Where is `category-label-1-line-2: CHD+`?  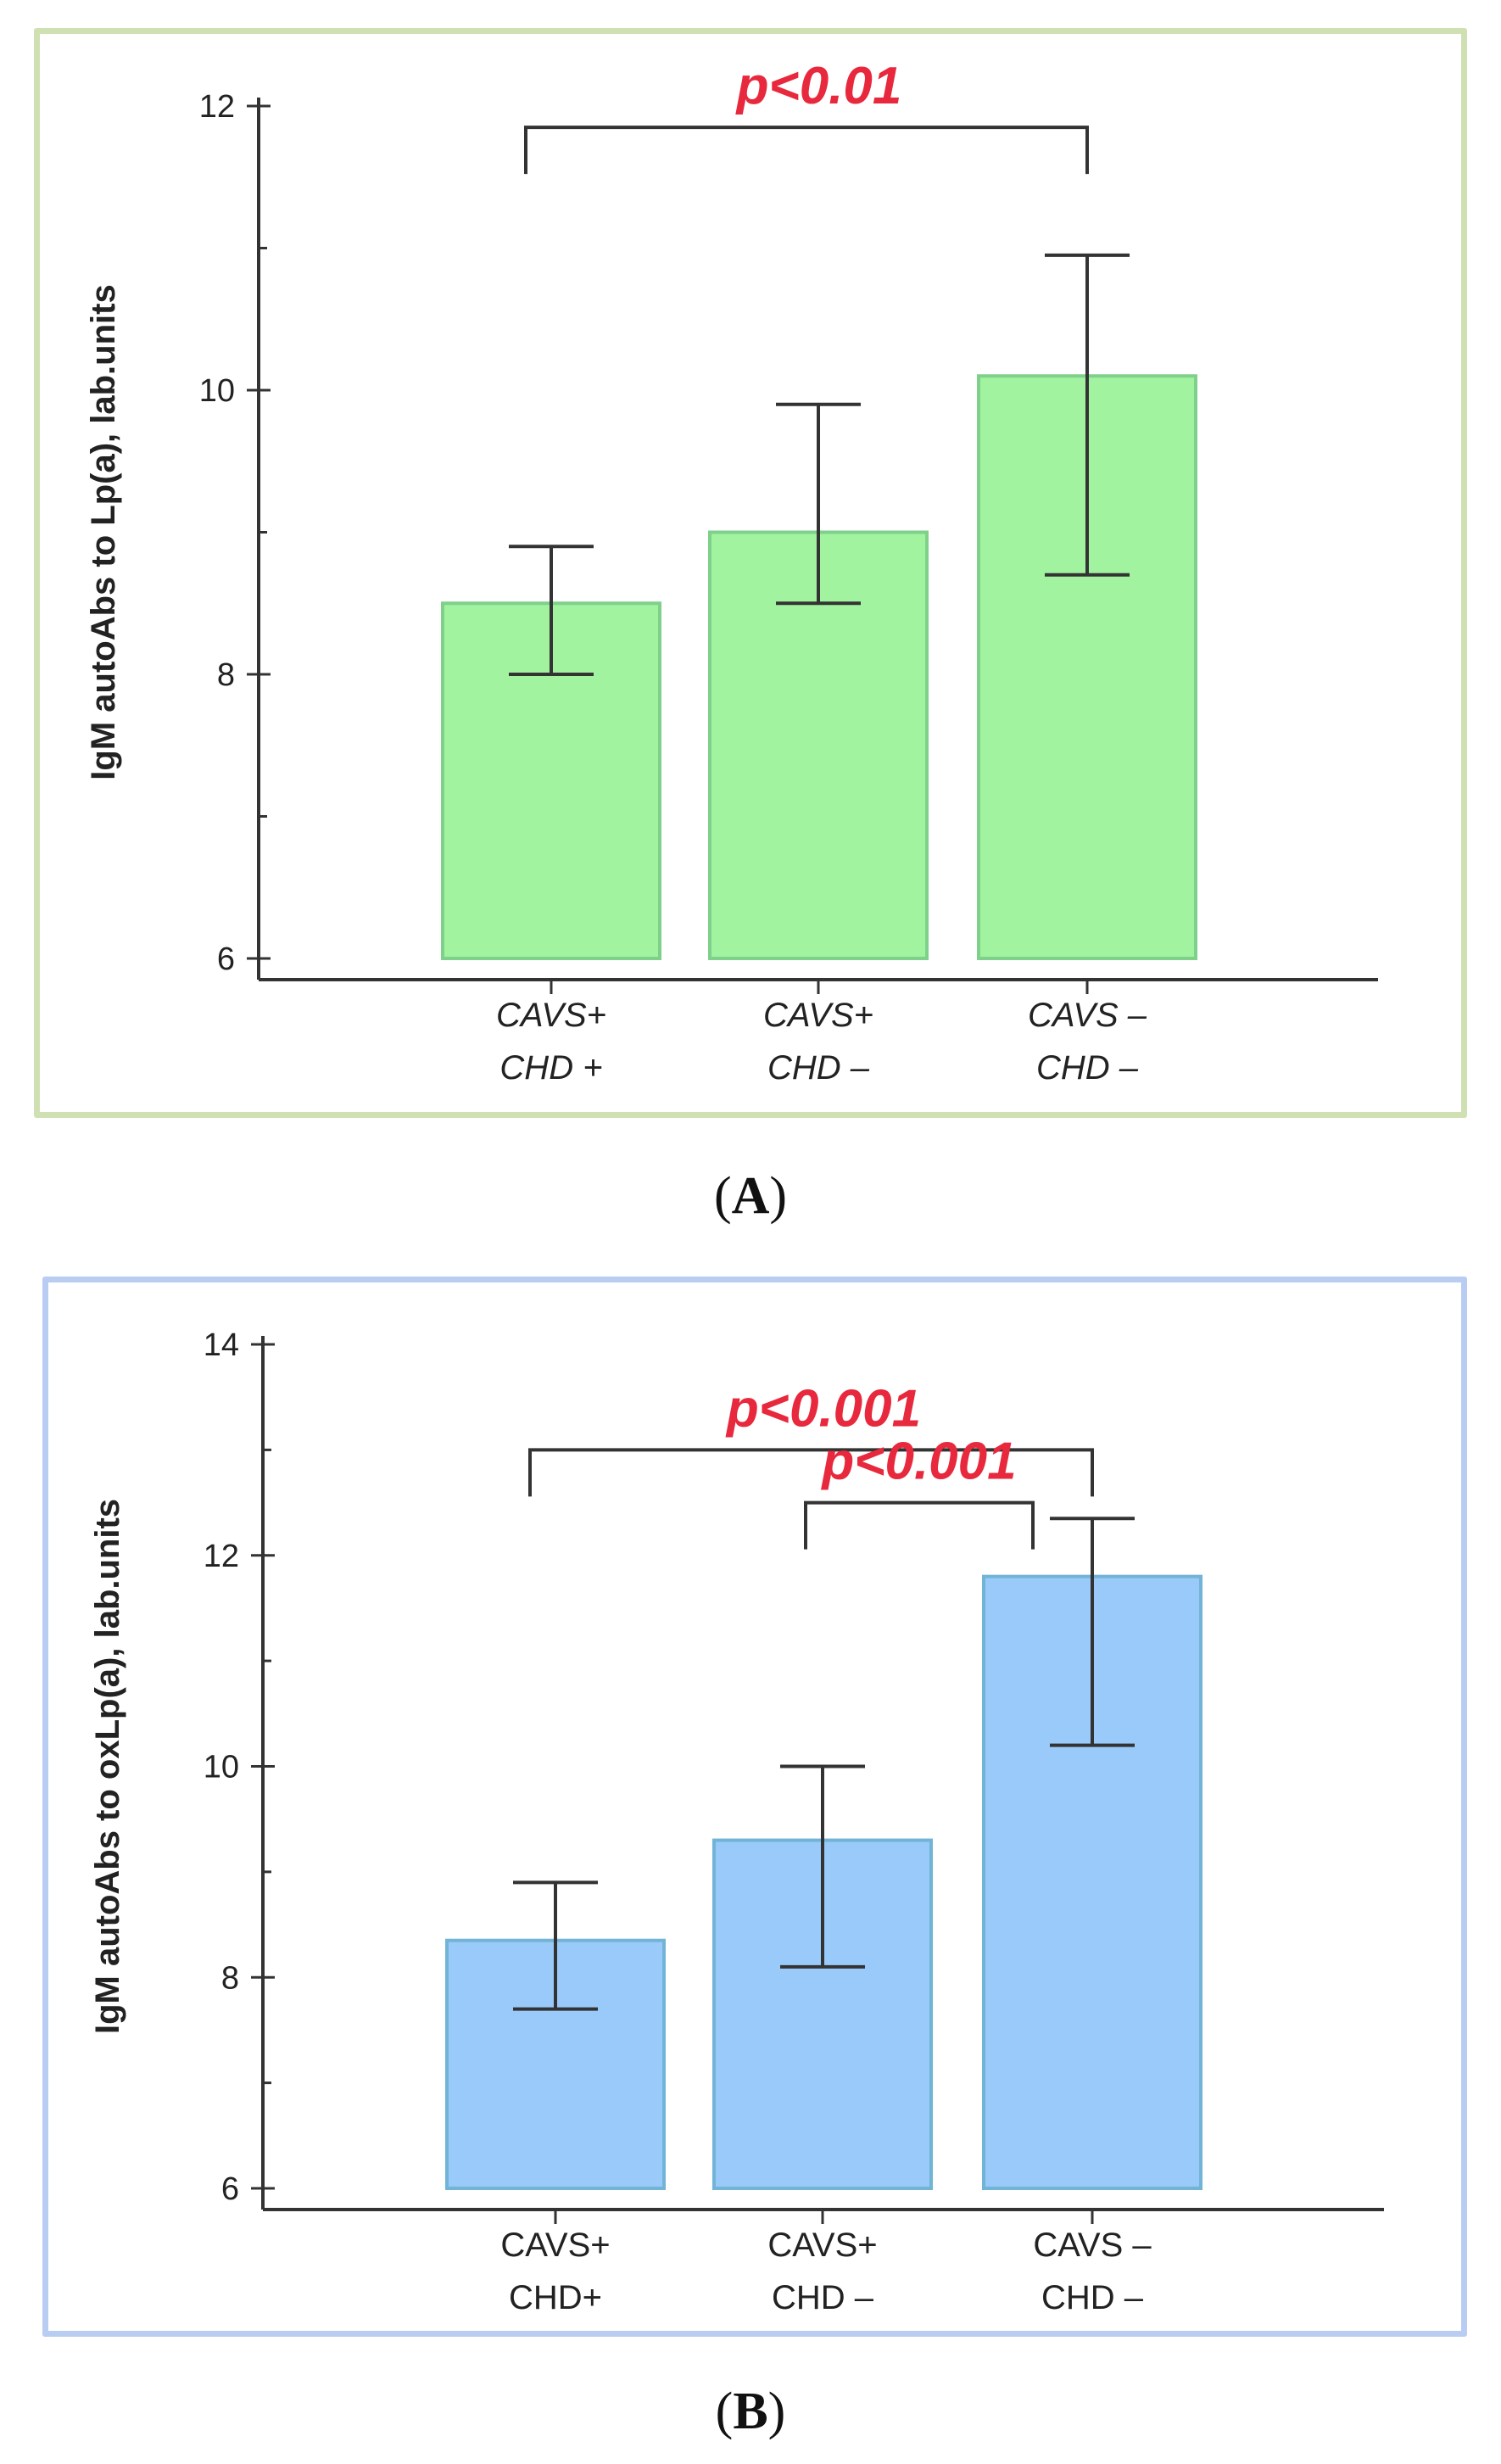
category-label-1-line-2: CHD+ is located at coordinates (555, 2297).